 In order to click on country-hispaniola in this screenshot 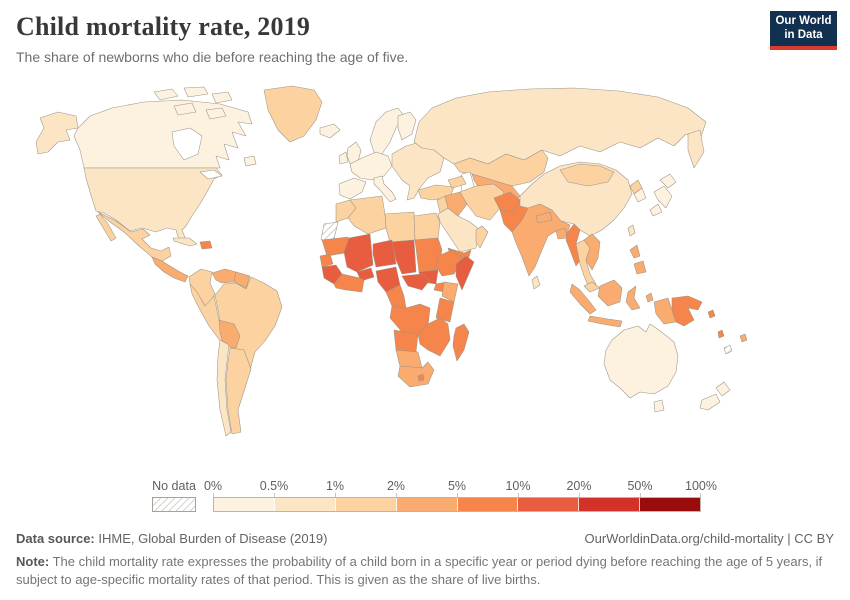, I will do `click(206, 245)`.